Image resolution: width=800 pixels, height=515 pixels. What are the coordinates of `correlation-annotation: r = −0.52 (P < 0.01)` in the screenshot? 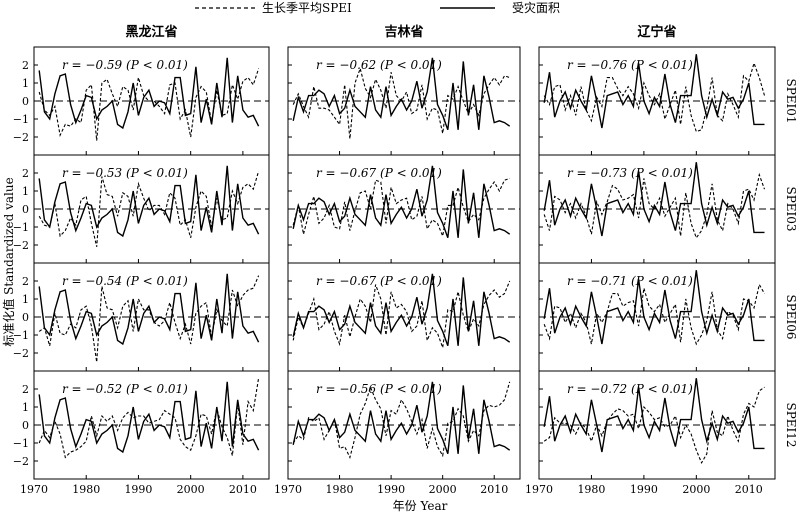 It's located at (125, 389).